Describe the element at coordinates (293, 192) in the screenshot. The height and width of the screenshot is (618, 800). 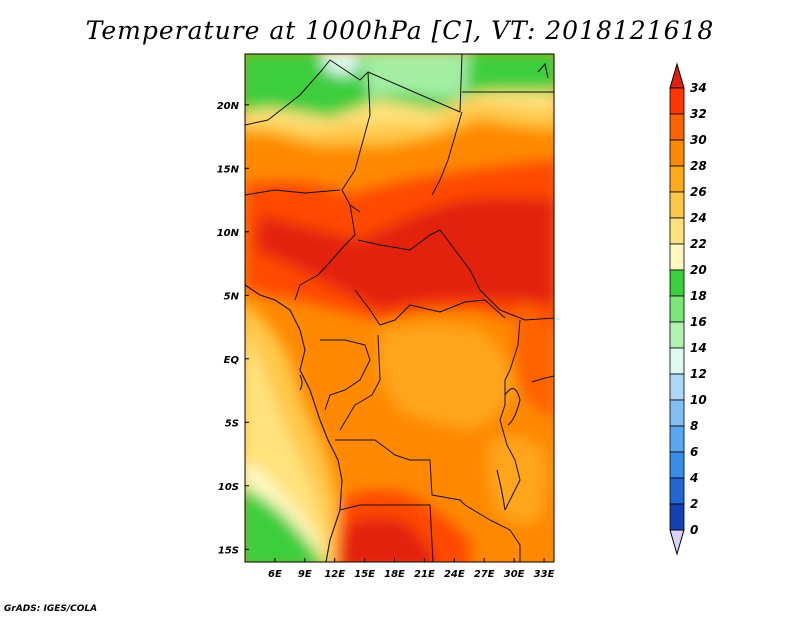
I see `border-sahel` at that location.